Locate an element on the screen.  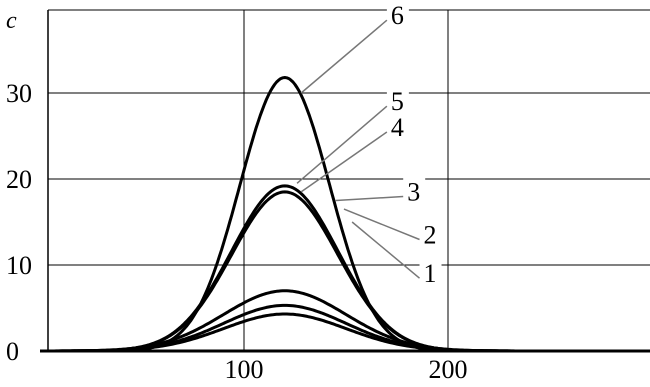
curve-label-4: 4 is located at coordinates (397, 127).